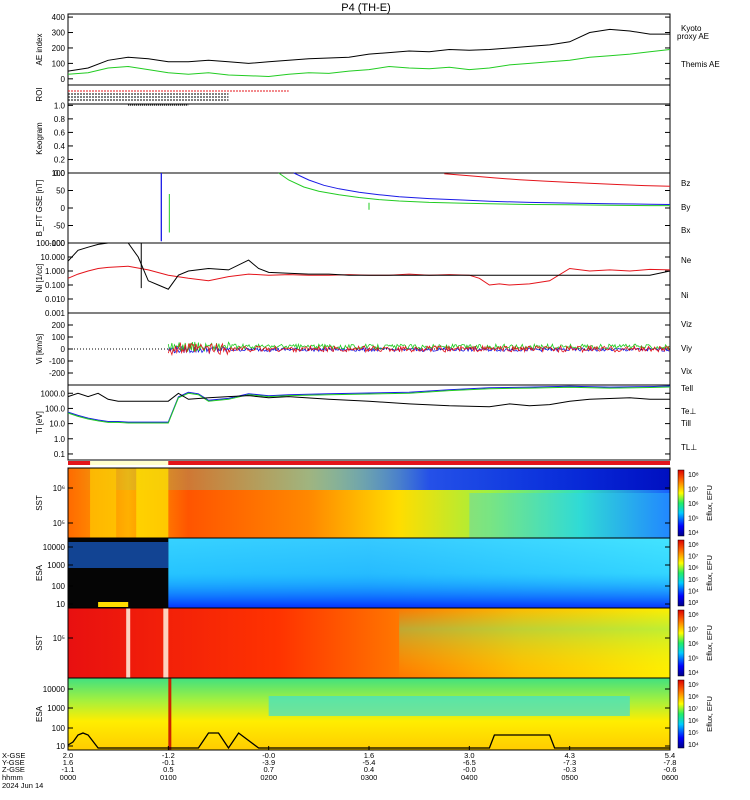  What do you see at coordinates (681, 573) in the screenshot?
I see `esa-ion-colorbar` at bounding box center [681, 573].